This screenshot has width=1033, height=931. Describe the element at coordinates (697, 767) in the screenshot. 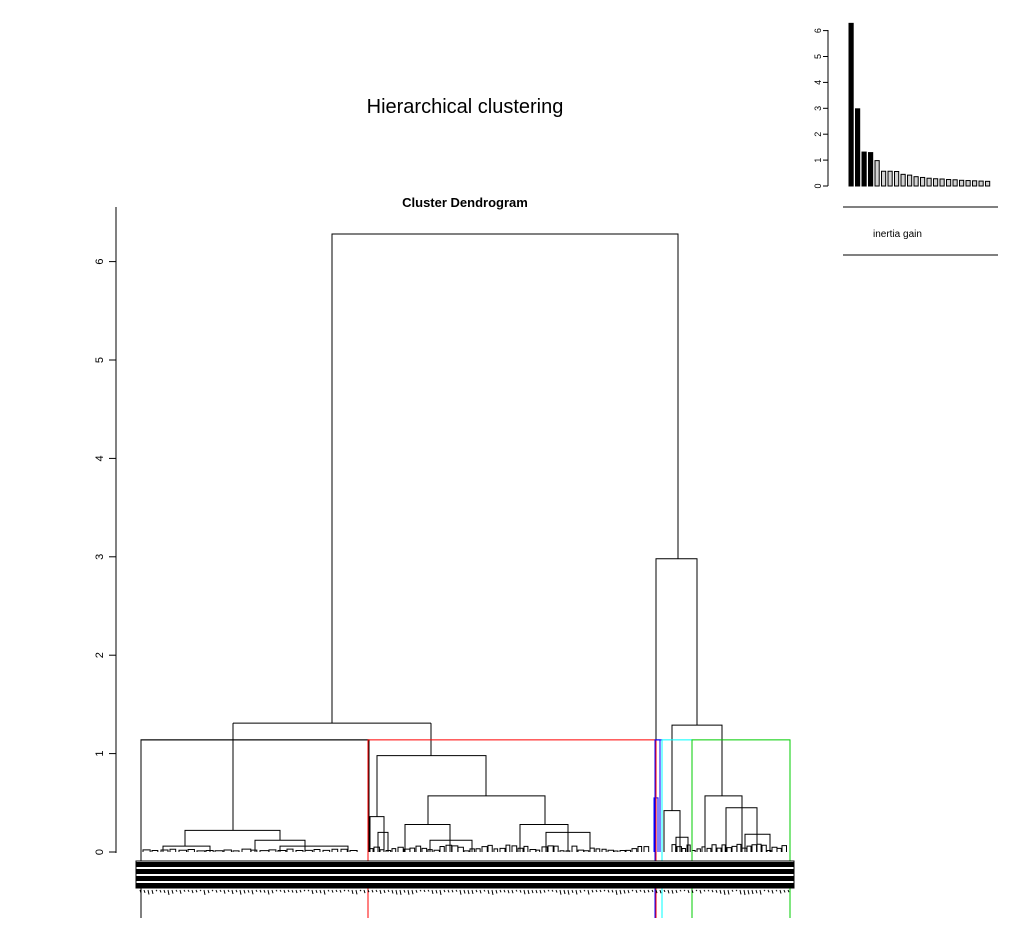

I see `right-subgroup-merge` at that location.